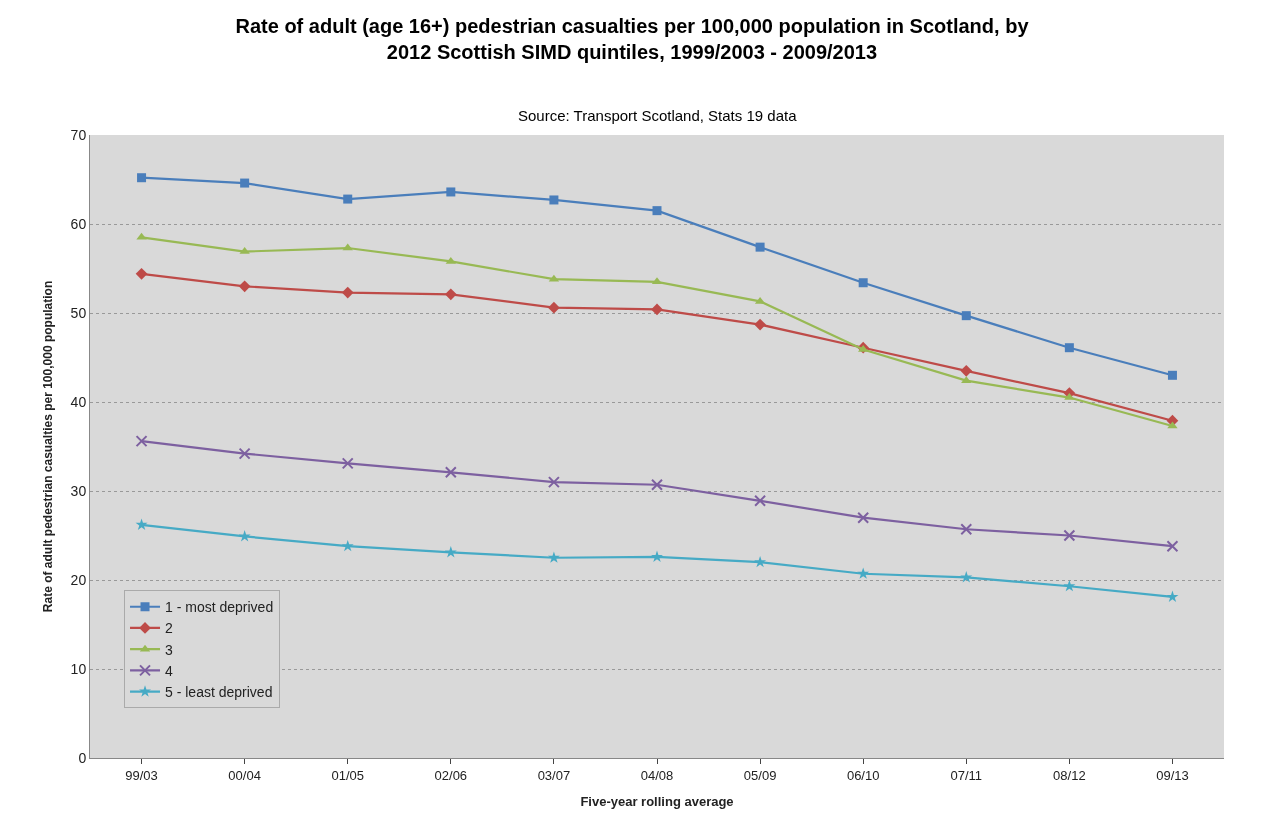 The height and width of the screenshot is (828, 1264). I want to click on x-tick-label: 06/10, so click(863, 775).